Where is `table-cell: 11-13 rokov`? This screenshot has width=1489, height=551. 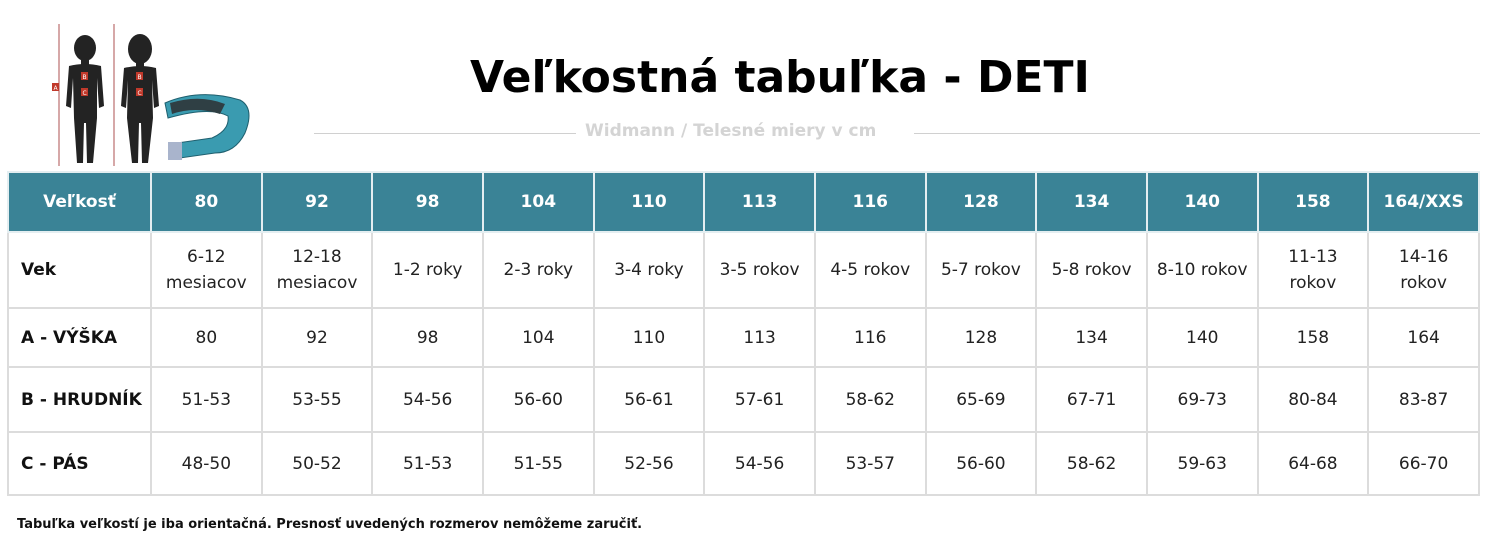 table-cell: 11-13 rokov is located at coordinates (1313, 270).